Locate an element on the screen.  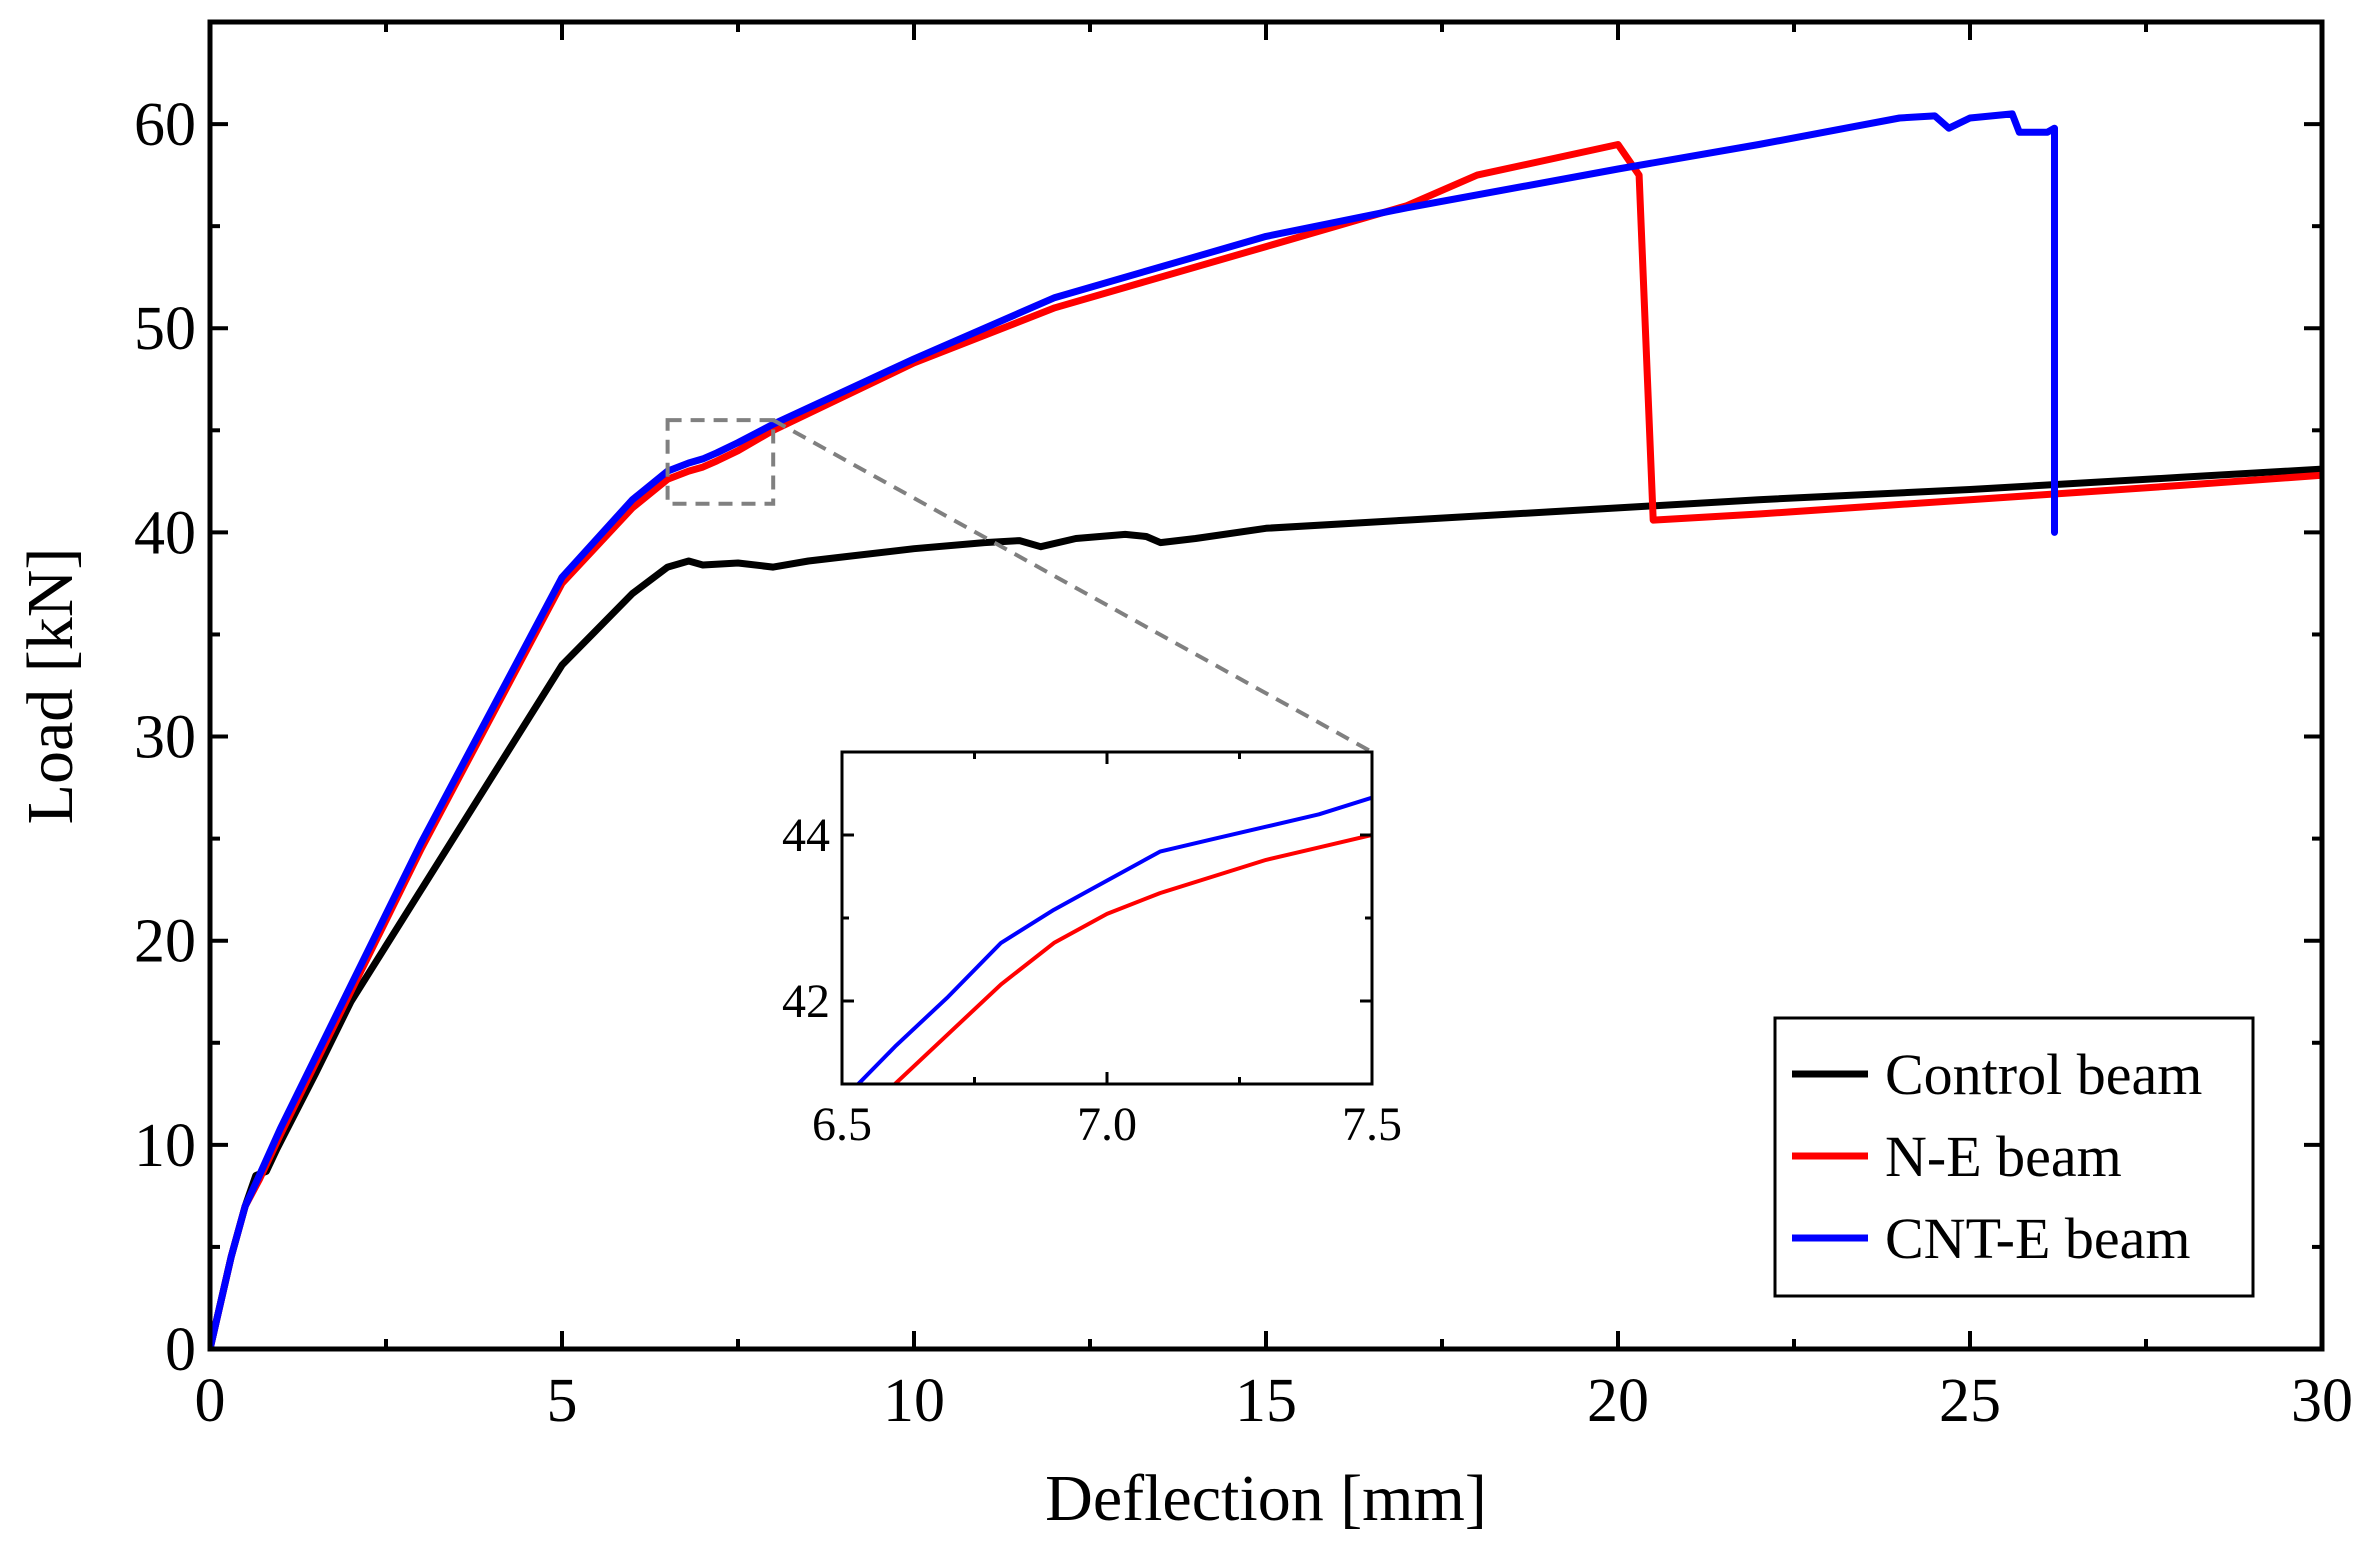
inset-tick-labels-group: 6.5 7.0 7.5 42 44 is located at coordinates (1092, 980).